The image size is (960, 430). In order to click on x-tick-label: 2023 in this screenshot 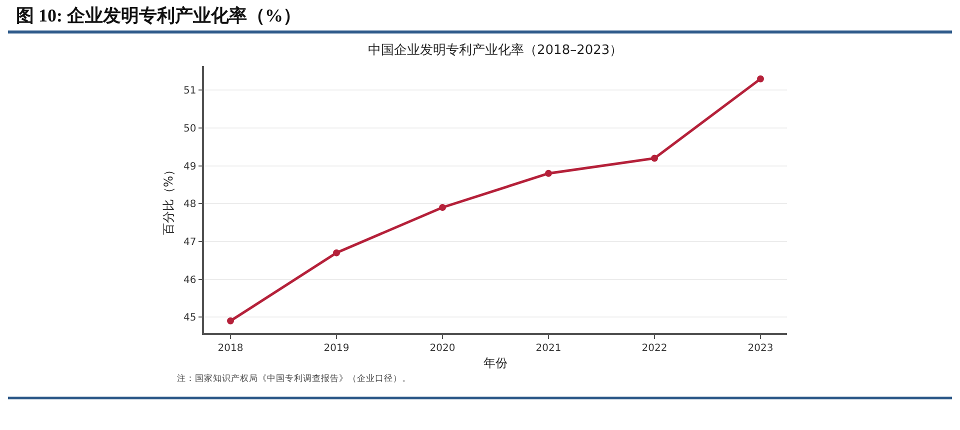, I will do `click(761, 348)`.